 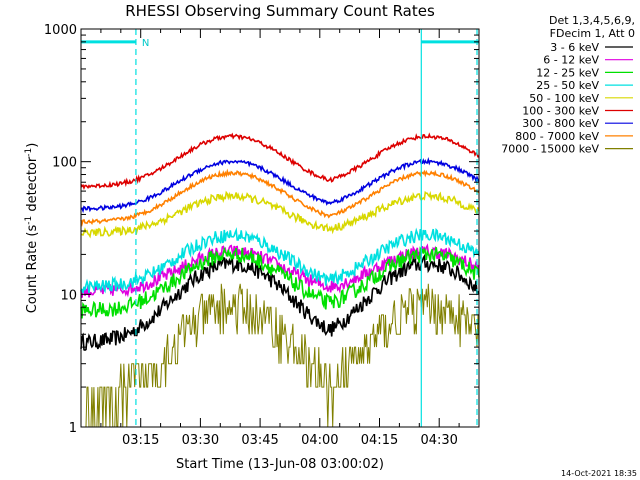 What do you see at coordinates (200, 440) in the screenshot?
I see `x-tick-label-2: 03:30` at bounding box center [200, 440].